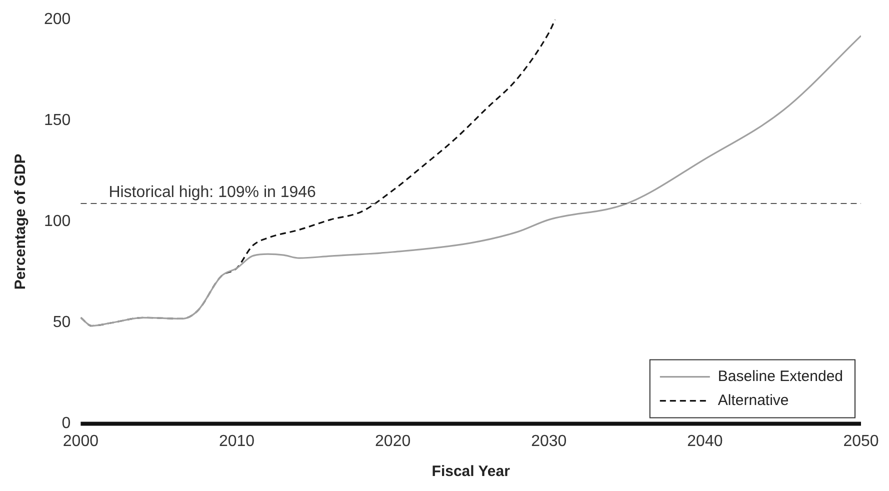  What do you see at coordinates (212, 192) in the screenshot?
I see `ref-line-label: Historical high: 109% in 1946` at bounding box center [212, 192].